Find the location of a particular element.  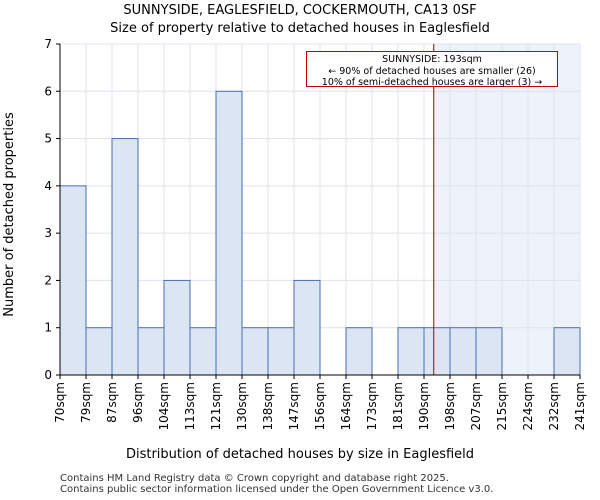

y-tick-label: 4 is located at coordinates (48, 186).